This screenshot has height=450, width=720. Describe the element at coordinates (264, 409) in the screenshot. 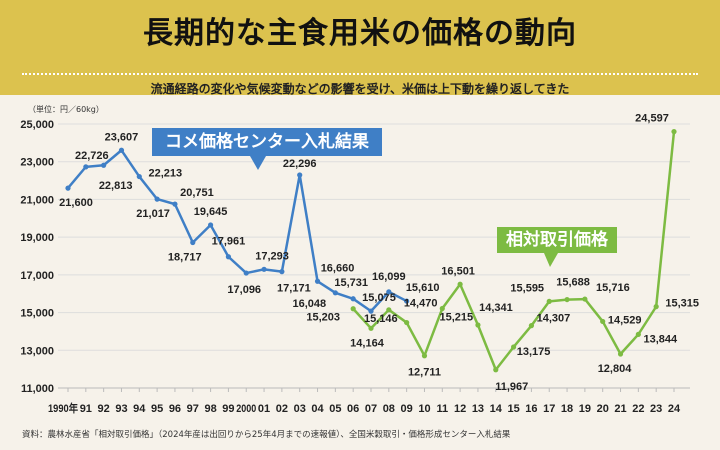

I see `x-tick-label: 01` at that location.